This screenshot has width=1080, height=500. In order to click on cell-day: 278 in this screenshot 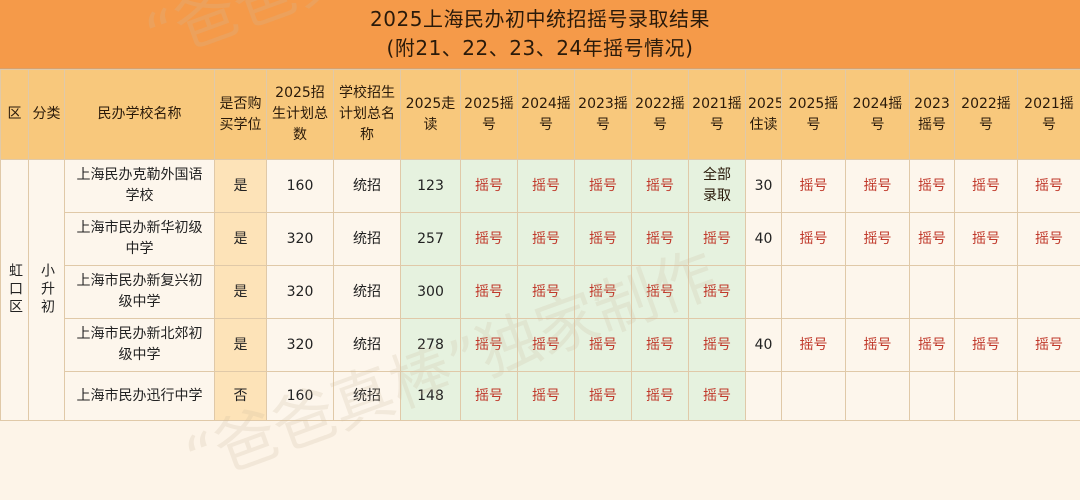, I will do `click(431, 345)`.